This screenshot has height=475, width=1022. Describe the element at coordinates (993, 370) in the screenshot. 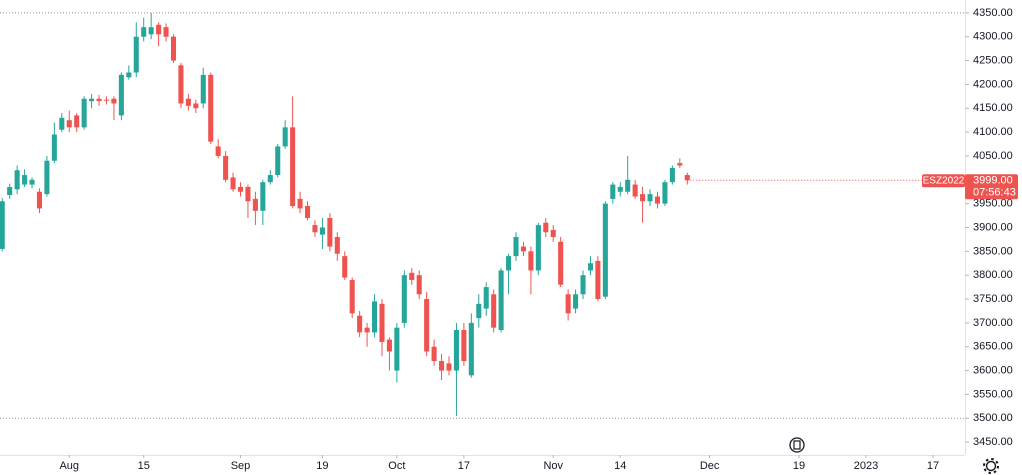

I see `y-tick-label: 3600.00` at that location.